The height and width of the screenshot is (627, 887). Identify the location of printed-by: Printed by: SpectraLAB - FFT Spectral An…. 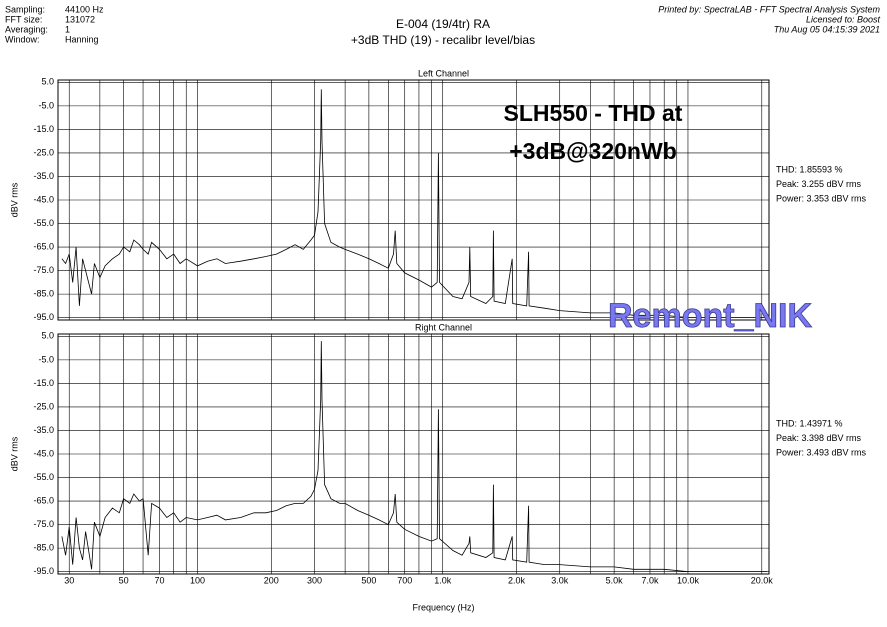
(769, 9).